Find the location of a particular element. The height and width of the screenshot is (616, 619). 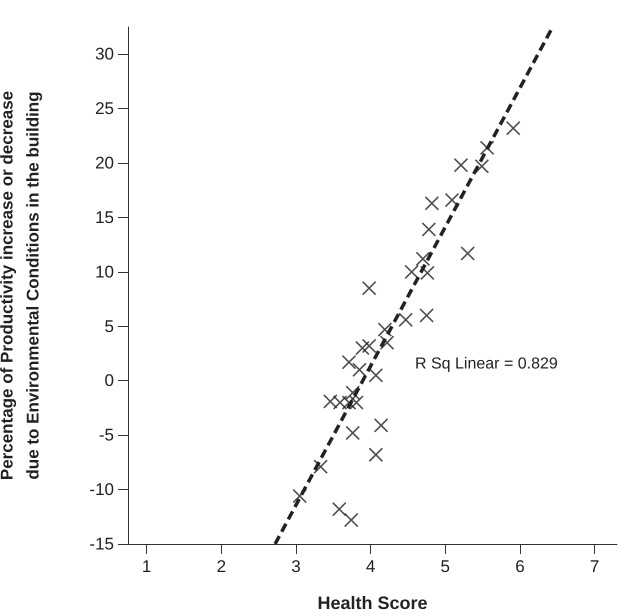

x-tick-label: 5 is located at coordinates (445, 566).